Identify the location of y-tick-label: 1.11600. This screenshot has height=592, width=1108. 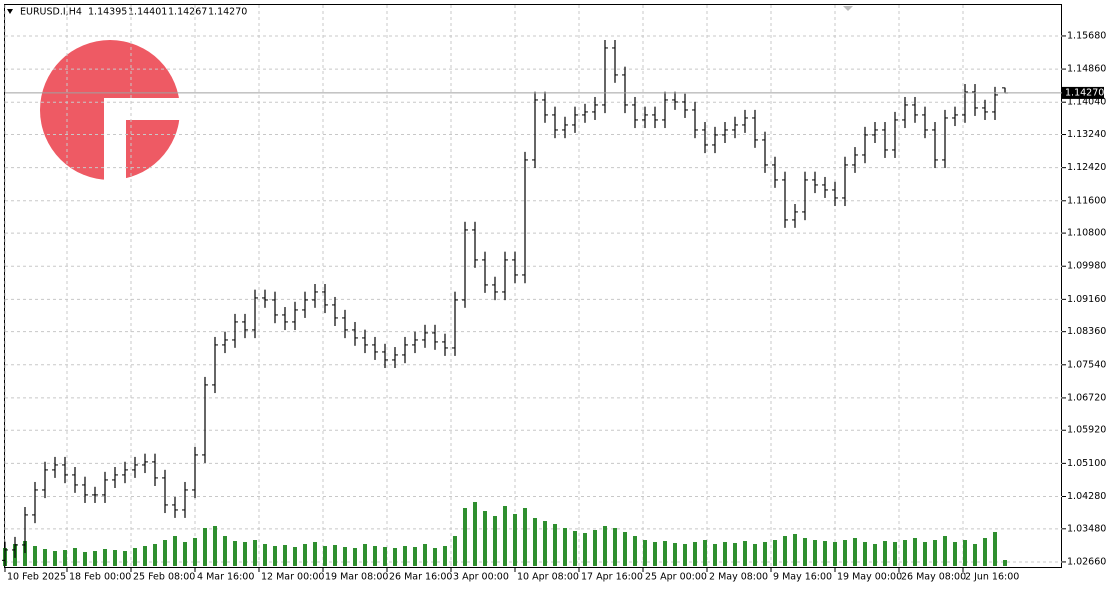
(1086, 200).